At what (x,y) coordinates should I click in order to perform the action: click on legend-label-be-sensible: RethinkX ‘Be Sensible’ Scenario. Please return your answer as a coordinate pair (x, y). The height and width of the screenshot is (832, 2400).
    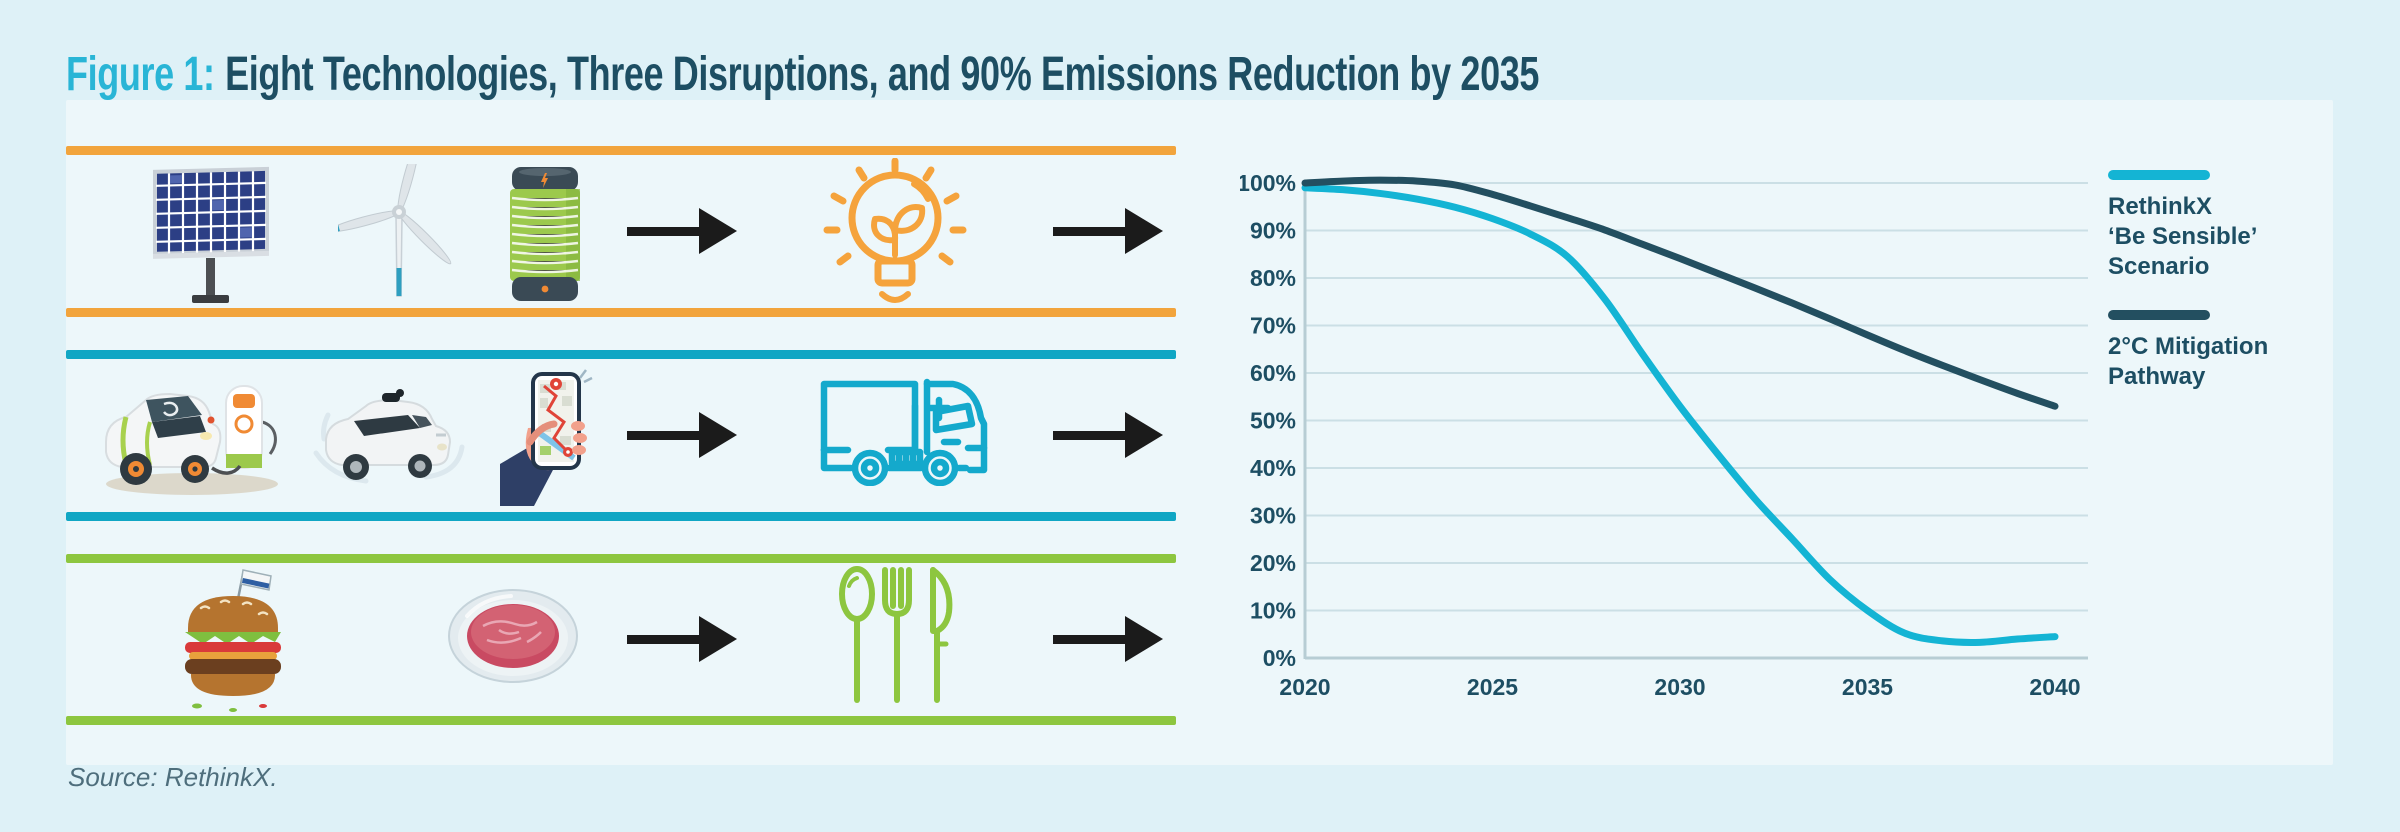
    Looking at the image, I should click on (2183, 236).